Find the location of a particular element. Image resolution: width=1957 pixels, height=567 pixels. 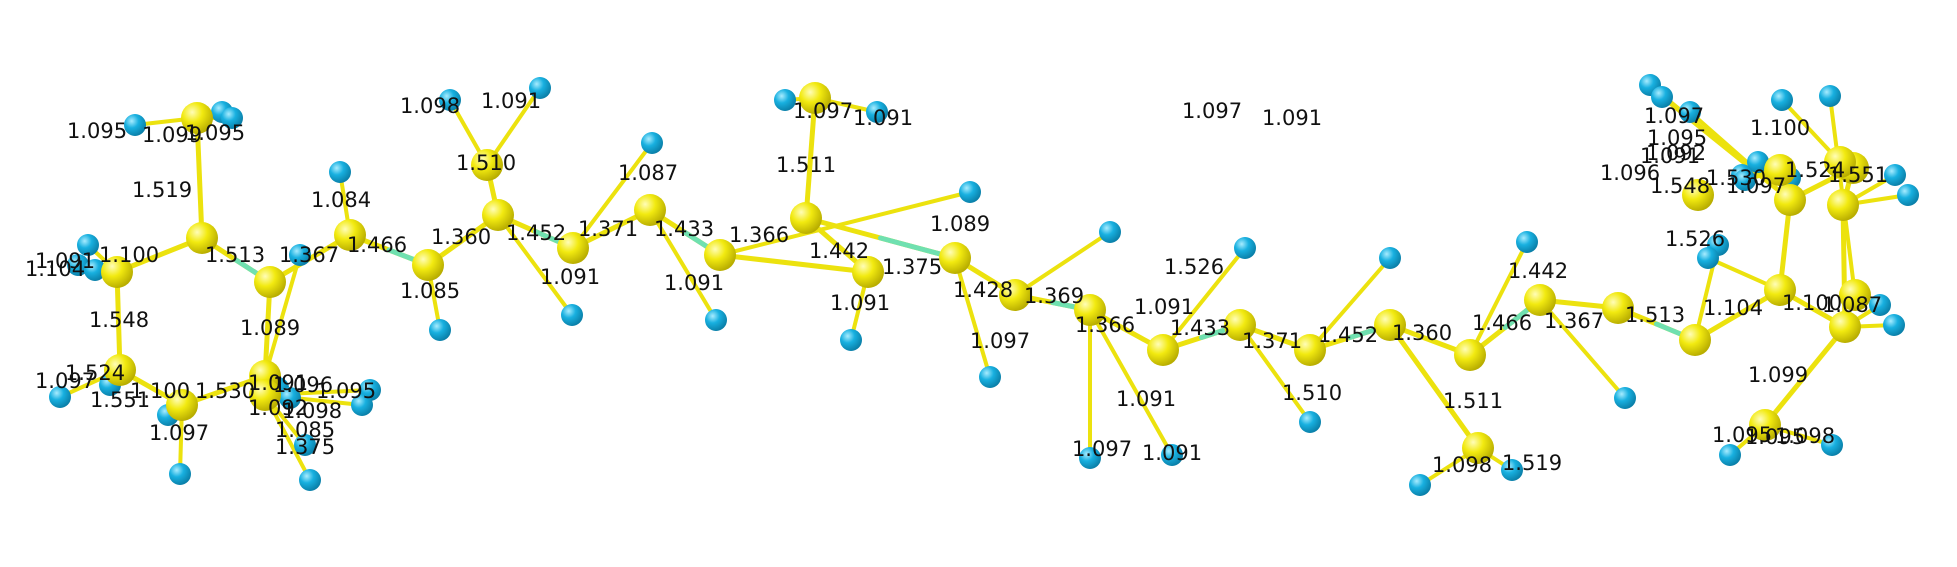

bond-length-label: 1.095 is located at coordinates (97, 131).